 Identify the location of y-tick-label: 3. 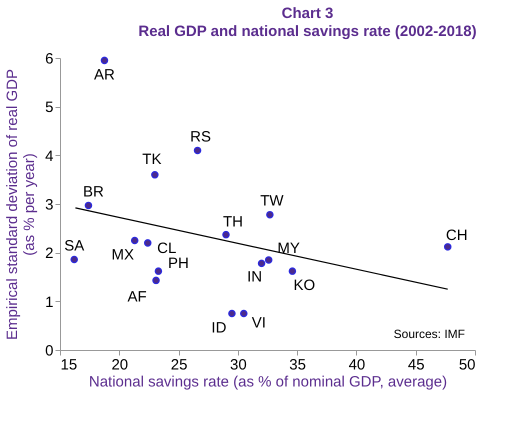
(49, 205).